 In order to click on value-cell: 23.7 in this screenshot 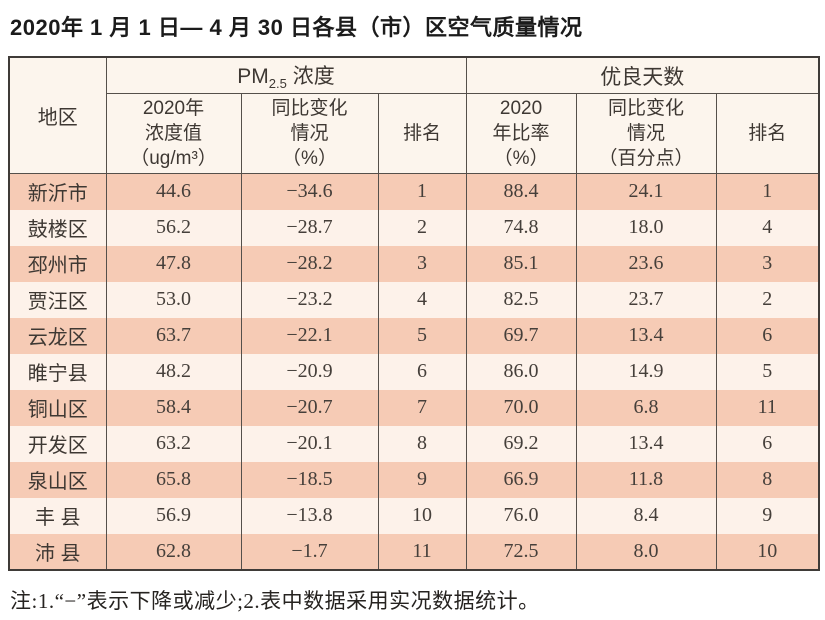, I will do `click(646, 299)`.